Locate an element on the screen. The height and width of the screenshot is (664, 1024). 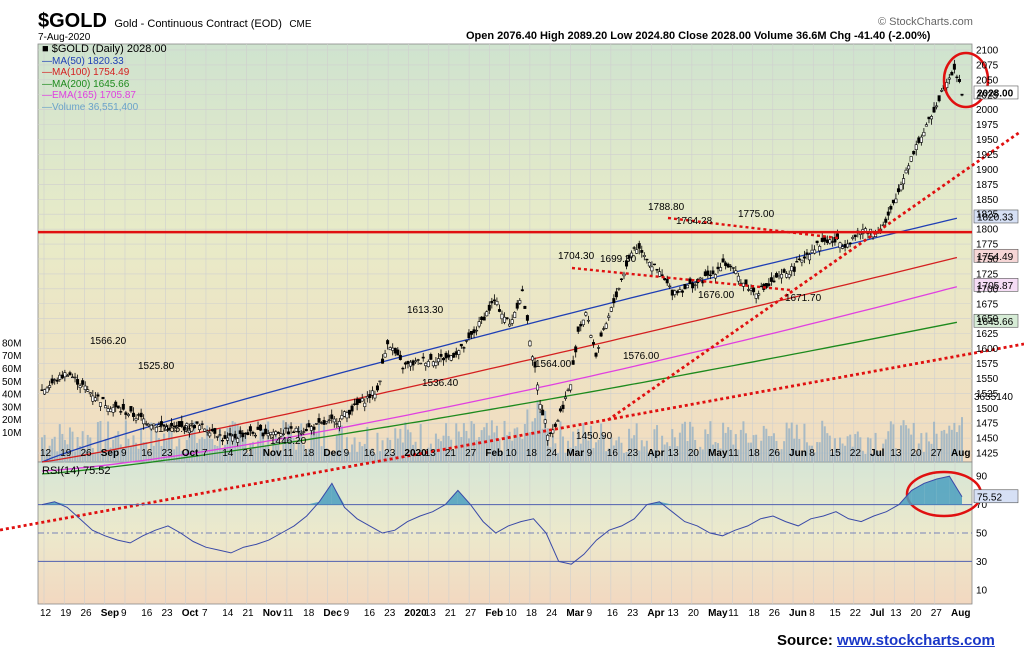
date-tick-label: Jul is located at coordinates (877, 613).